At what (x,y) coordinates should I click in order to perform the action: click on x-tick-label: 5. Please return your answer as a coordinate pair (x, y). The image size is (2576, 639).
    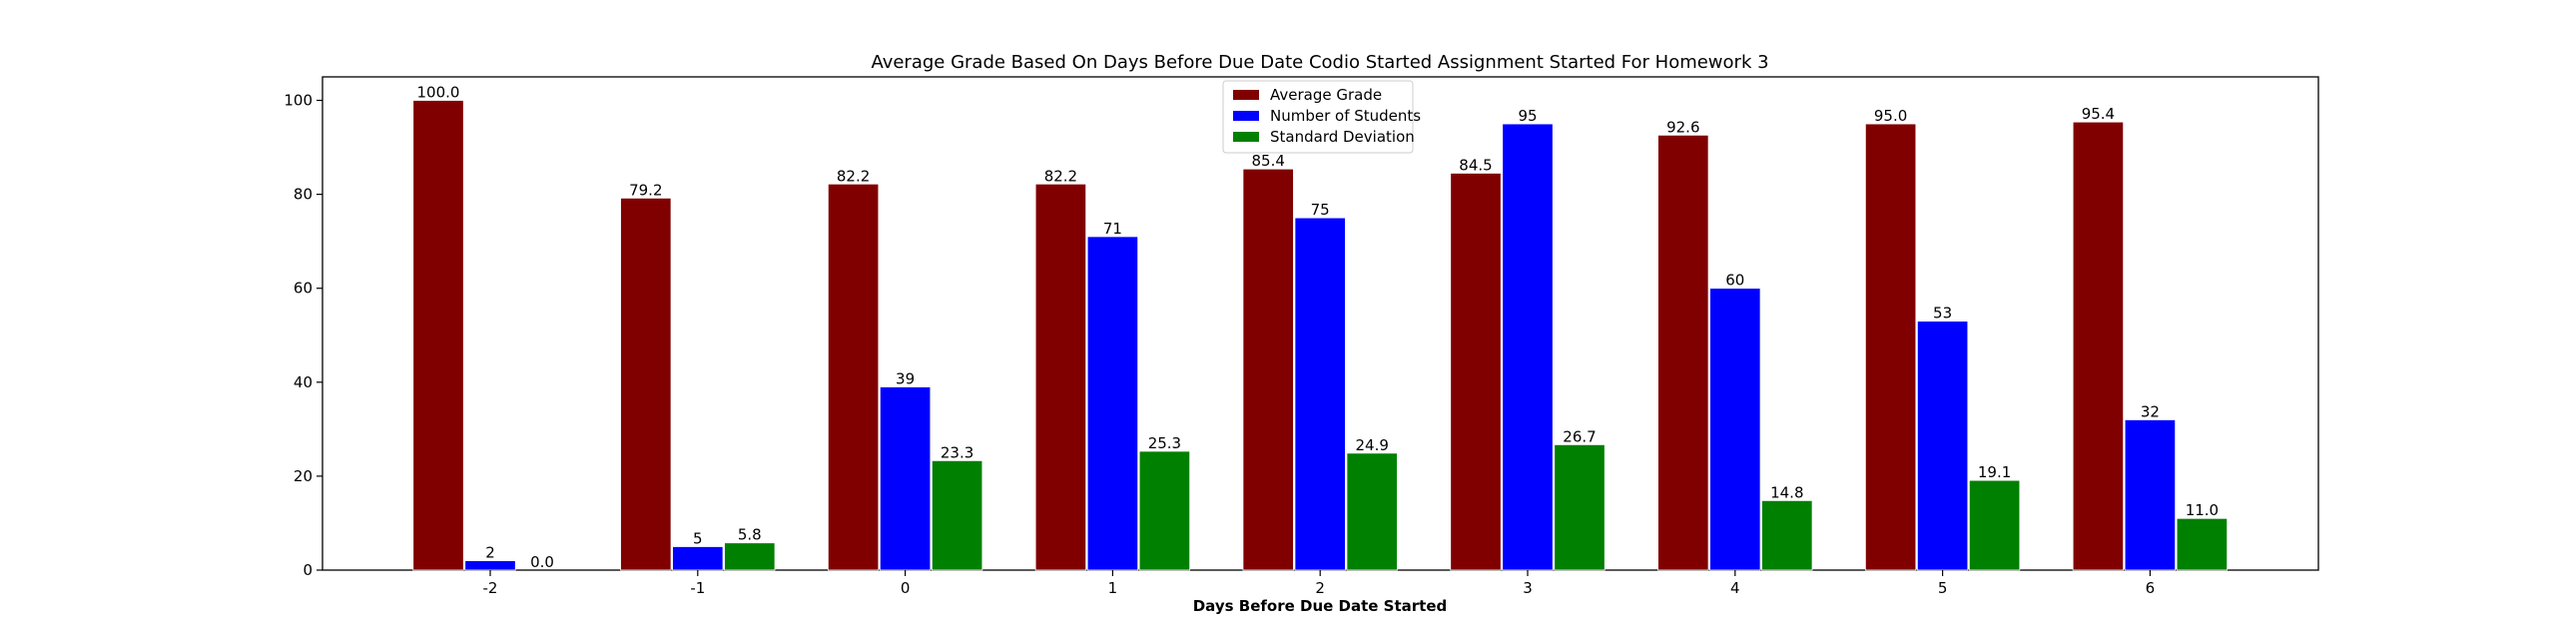
    Looking at the image, I should click on (1943, 588).